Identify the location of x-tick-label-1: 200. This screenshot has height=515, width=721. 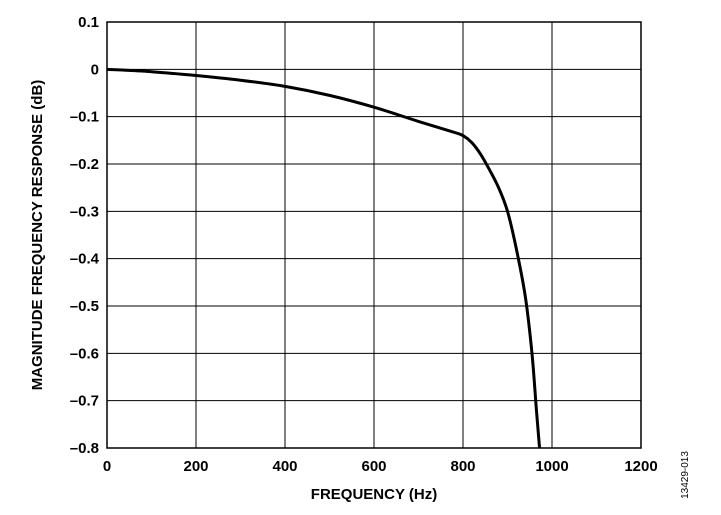
(195, 466).